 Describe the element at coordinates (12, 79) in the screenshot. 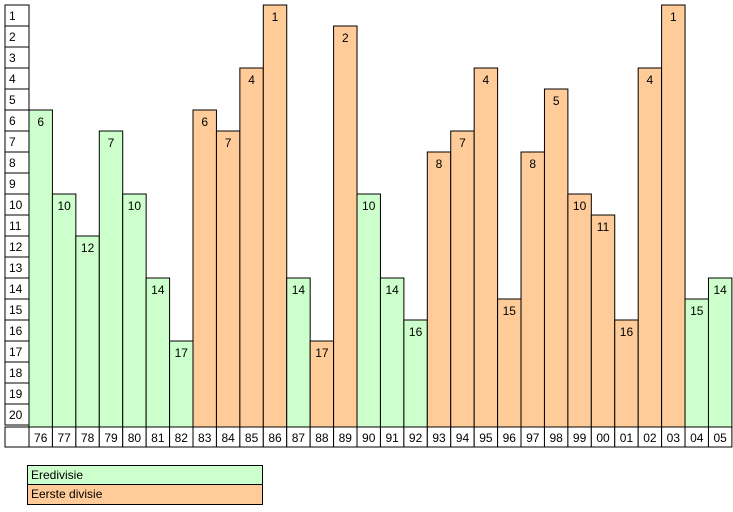

I see `y-tick-label: 4` at that location.